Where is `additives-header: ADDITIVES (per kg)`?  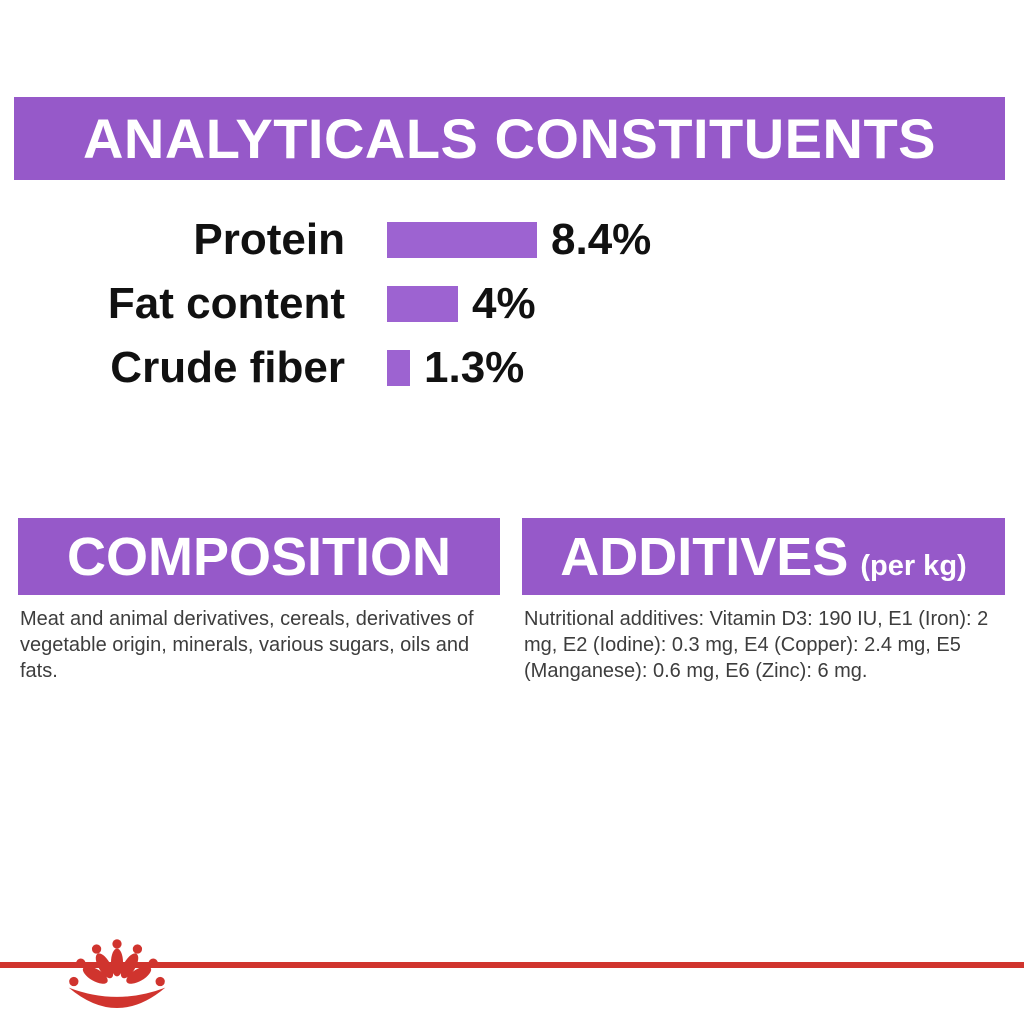
additives-header: ADDITIVES (per kg) is located at coordinates (763, 556).